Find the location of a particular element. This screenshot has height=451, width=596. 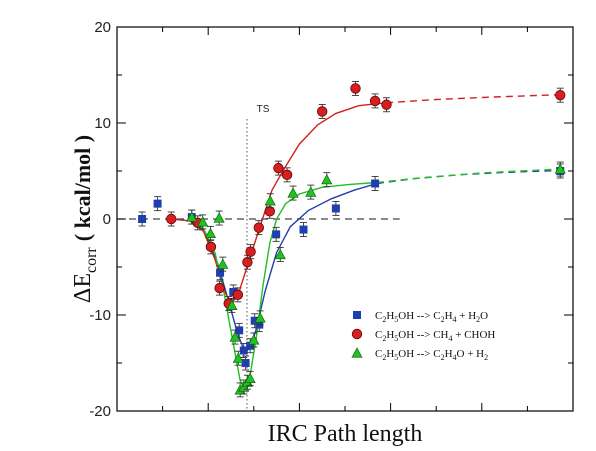

ts-label: TS is located at coordinates (263, 109).